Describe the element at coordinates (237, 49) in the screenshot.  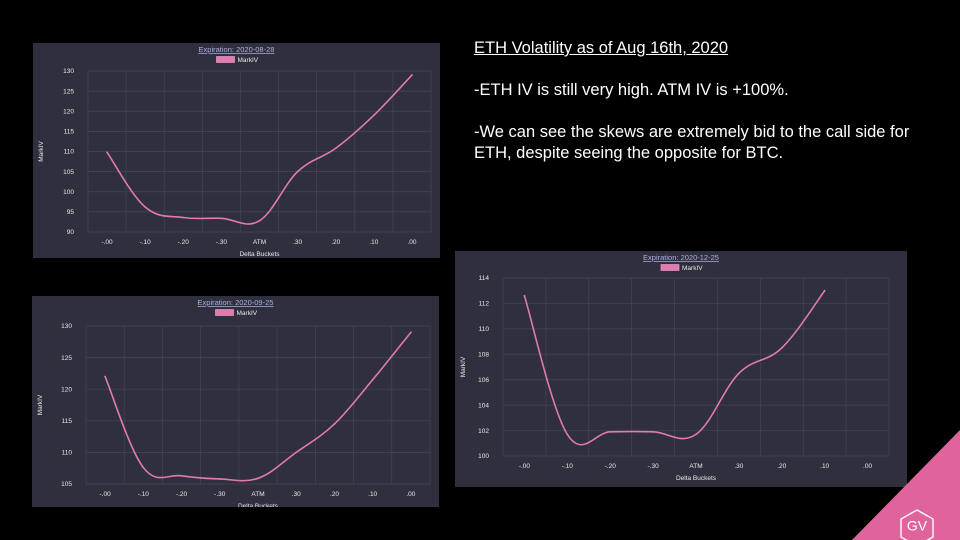
I see `chart-title: Expiration: 2020-08-28` at that location.